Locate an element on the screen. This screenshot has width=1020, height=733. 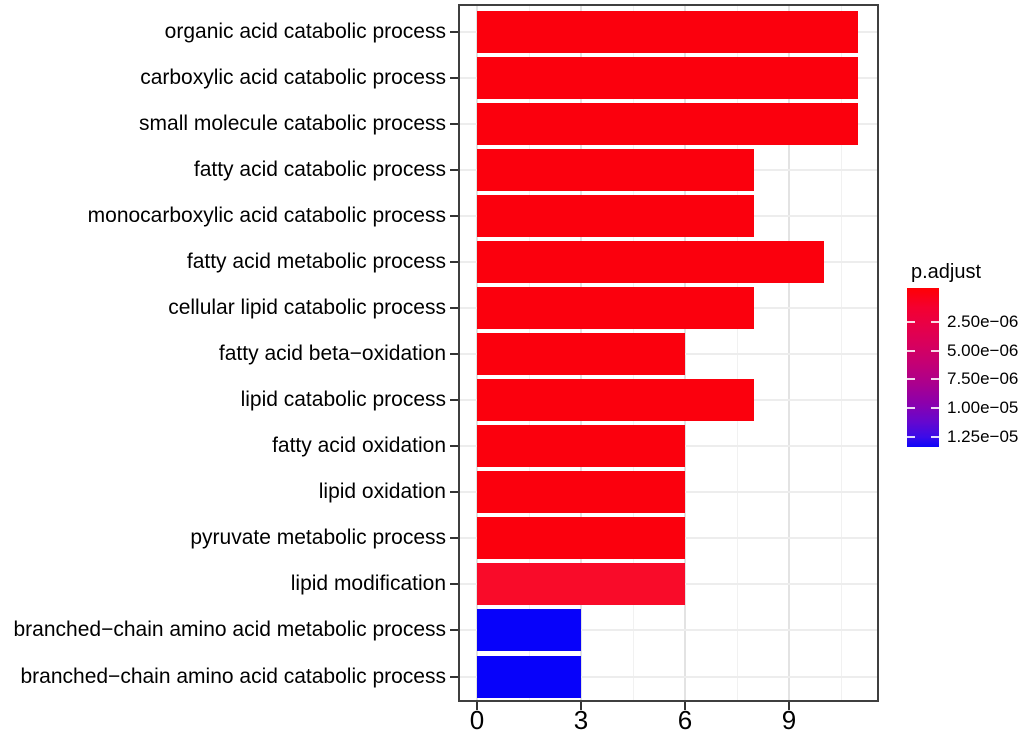
y-axis-label: organic acid catabolic process is located at coordinates (305, 31).